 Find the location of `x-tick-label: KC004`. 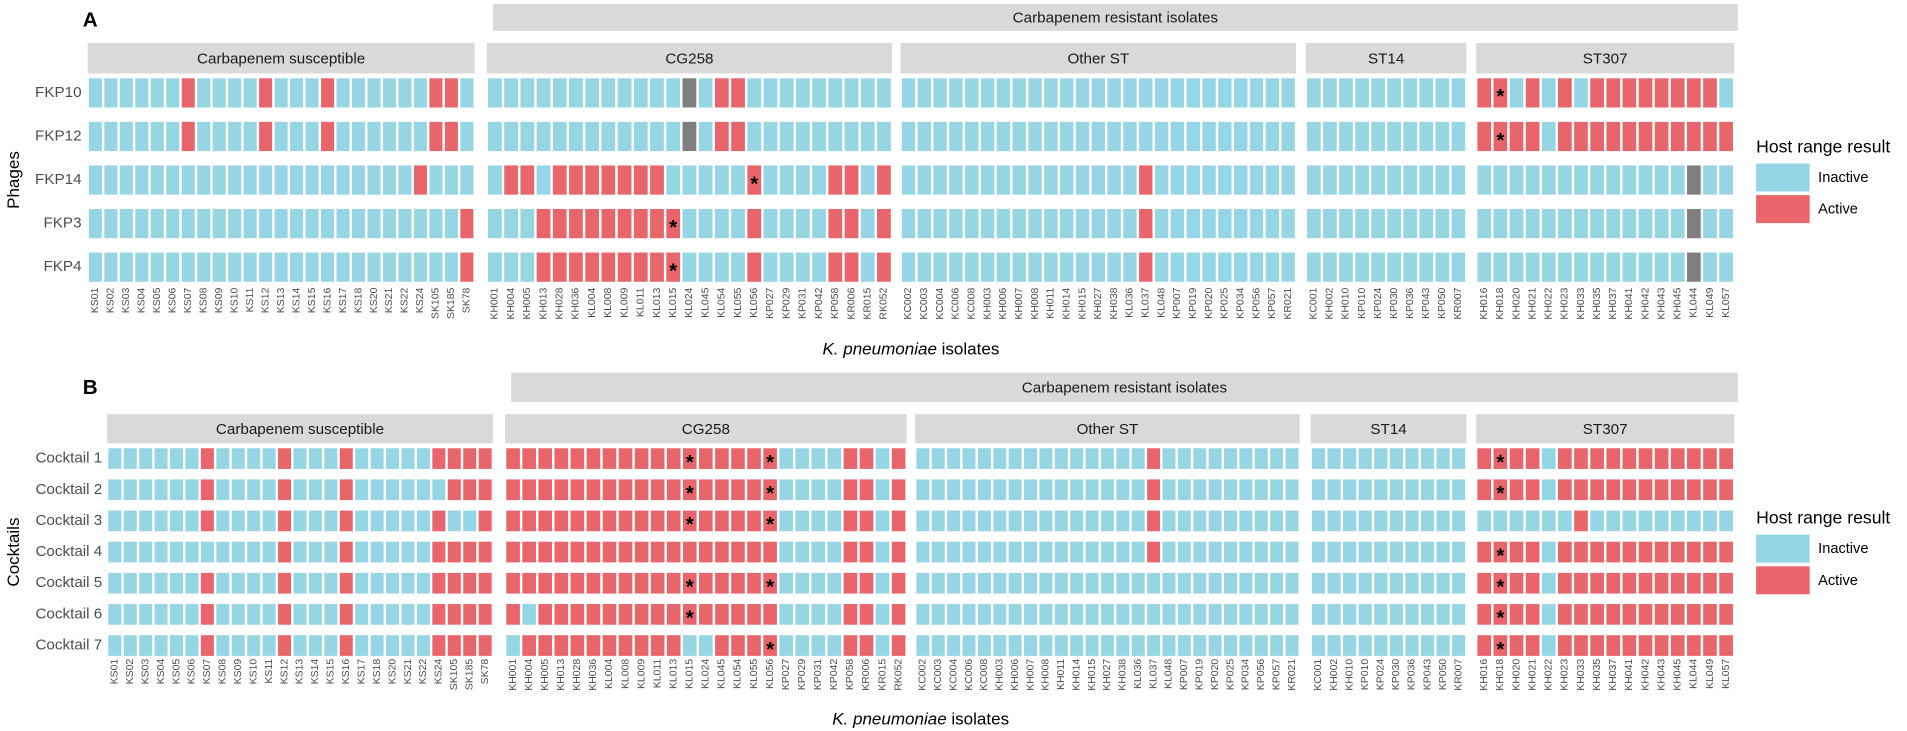

x-tick-label: KC004 is located at coordinates (940, 303).